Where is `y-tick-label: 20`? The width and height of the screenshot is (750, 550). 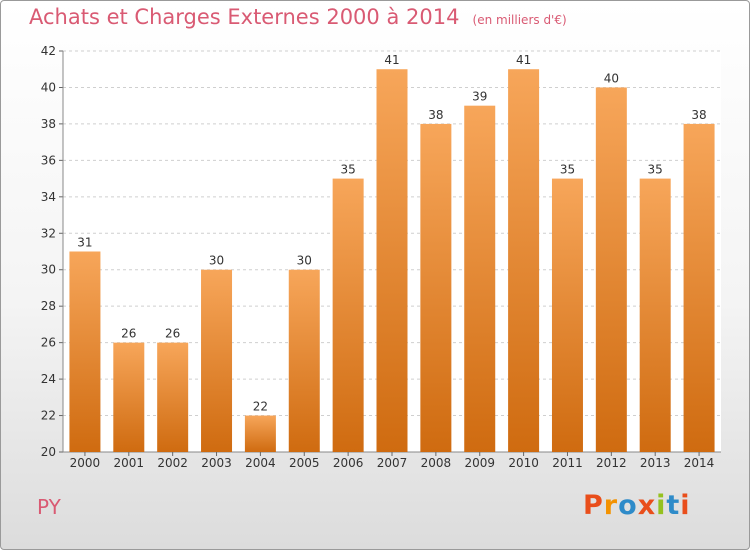 y-tick-label: 20 is located at coordinates (48, 452).